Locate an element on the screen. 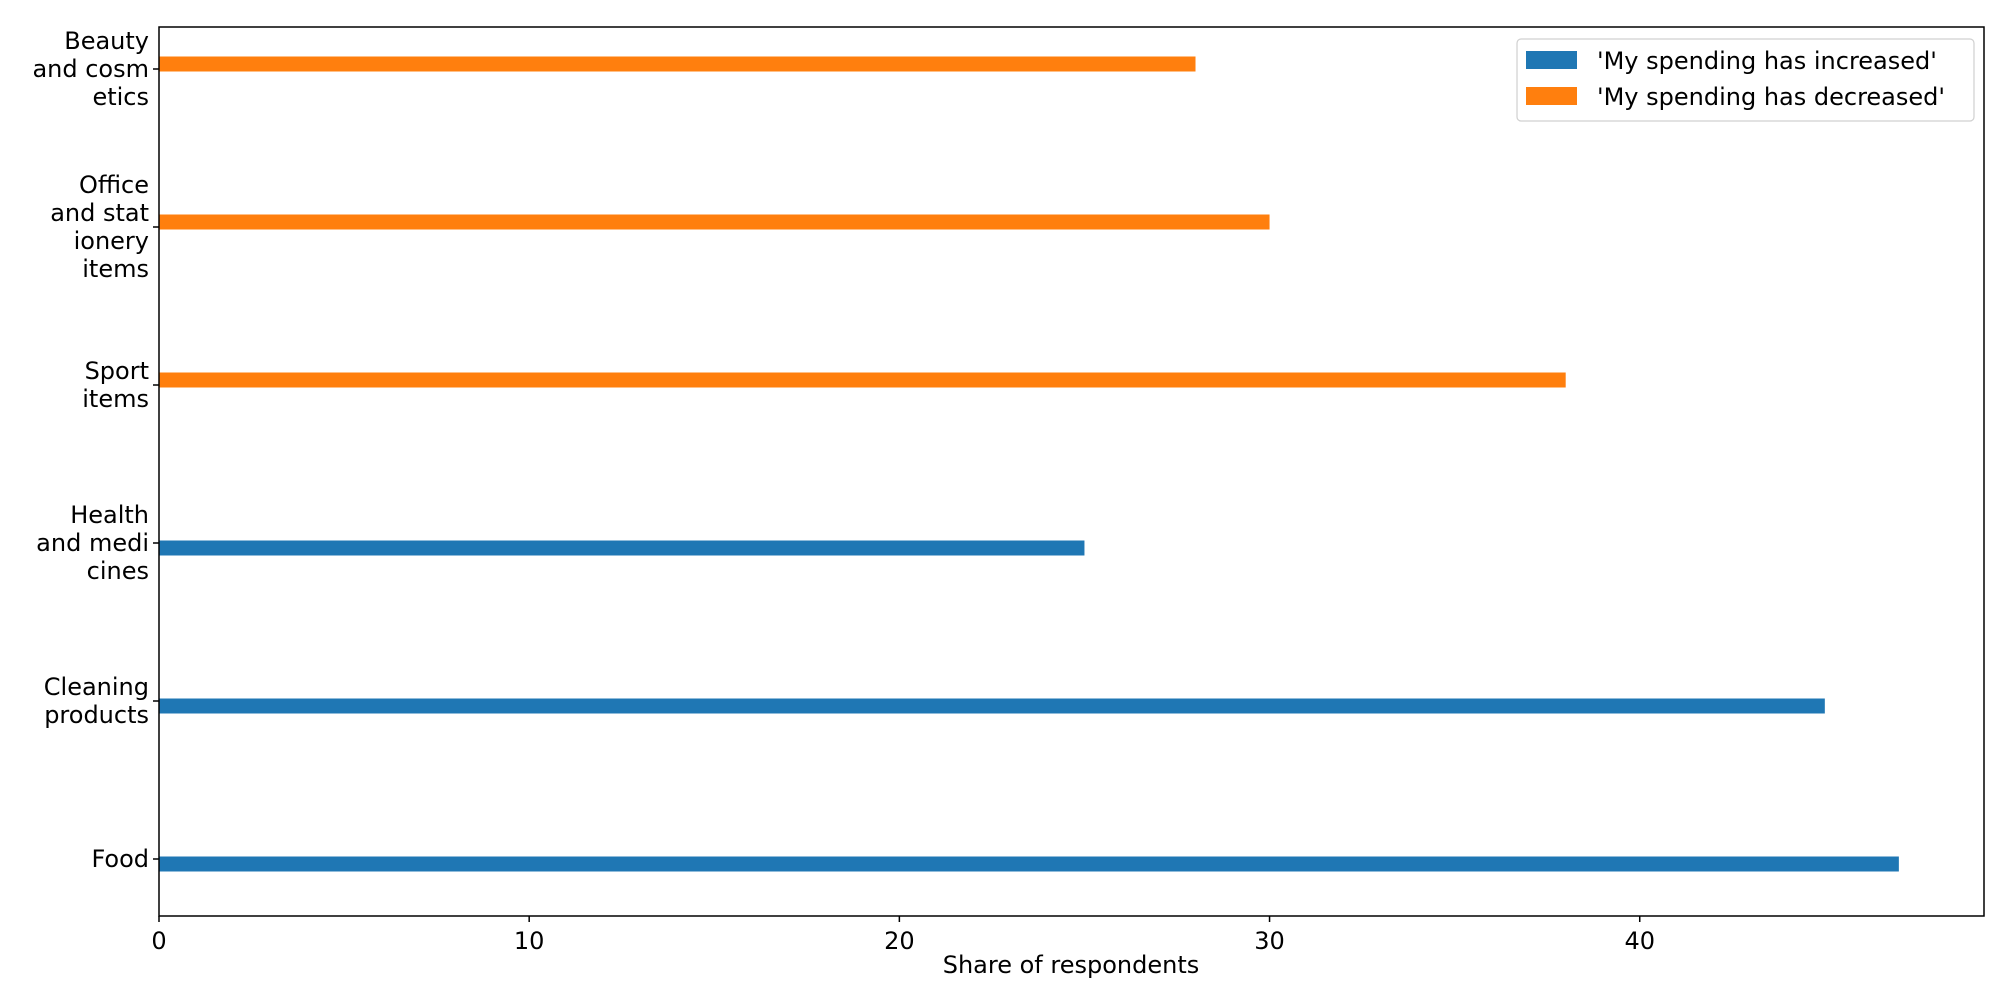 The width and height of the screenshot is (2000, 1000). y-tick-label: Office and stat ionery items is located at coordinates (99, 227).